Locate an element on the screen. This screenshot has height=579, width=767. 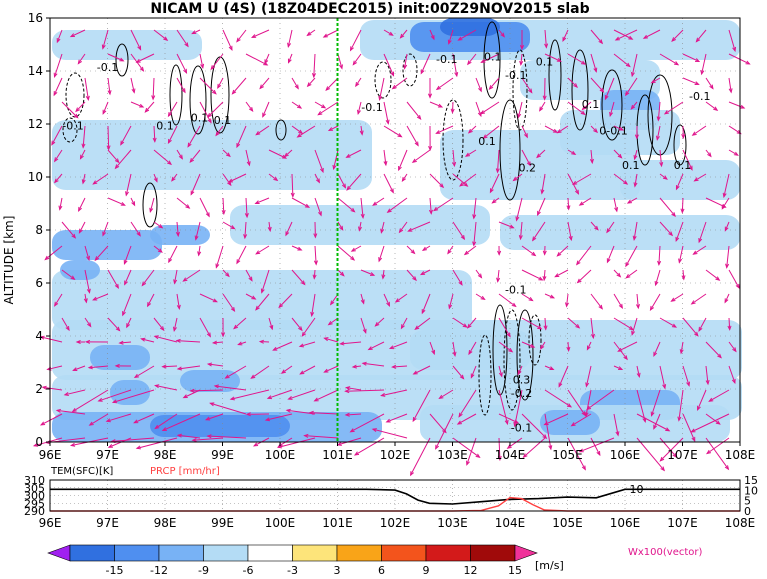
y-tick-label: 14 is located at coordinates (35, 71).